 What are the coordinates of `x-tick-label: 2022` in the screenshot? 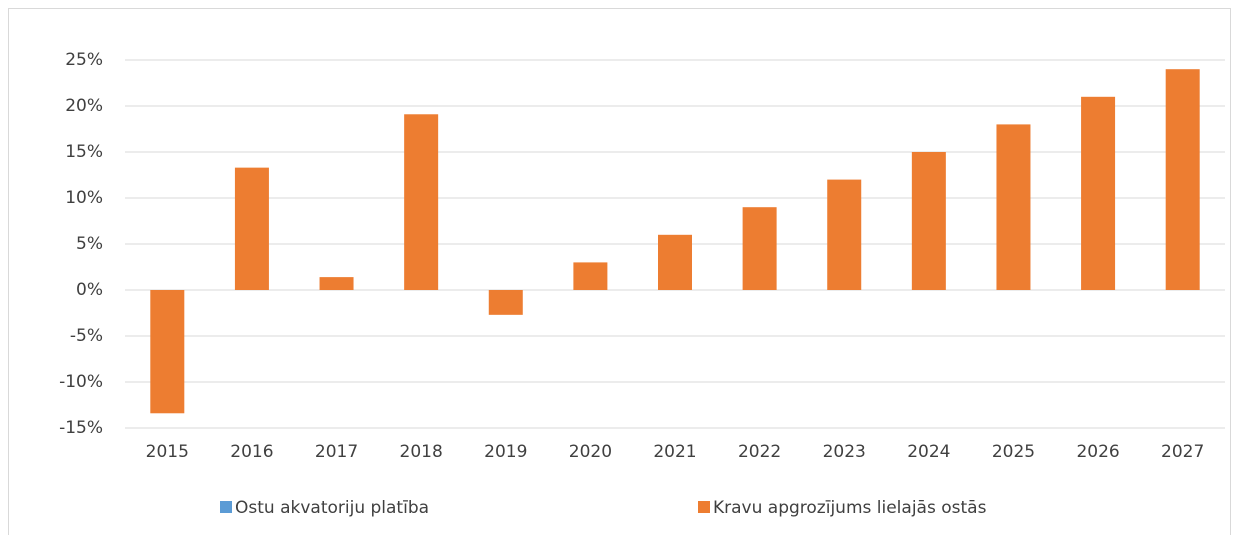 It's located at (759, 452).